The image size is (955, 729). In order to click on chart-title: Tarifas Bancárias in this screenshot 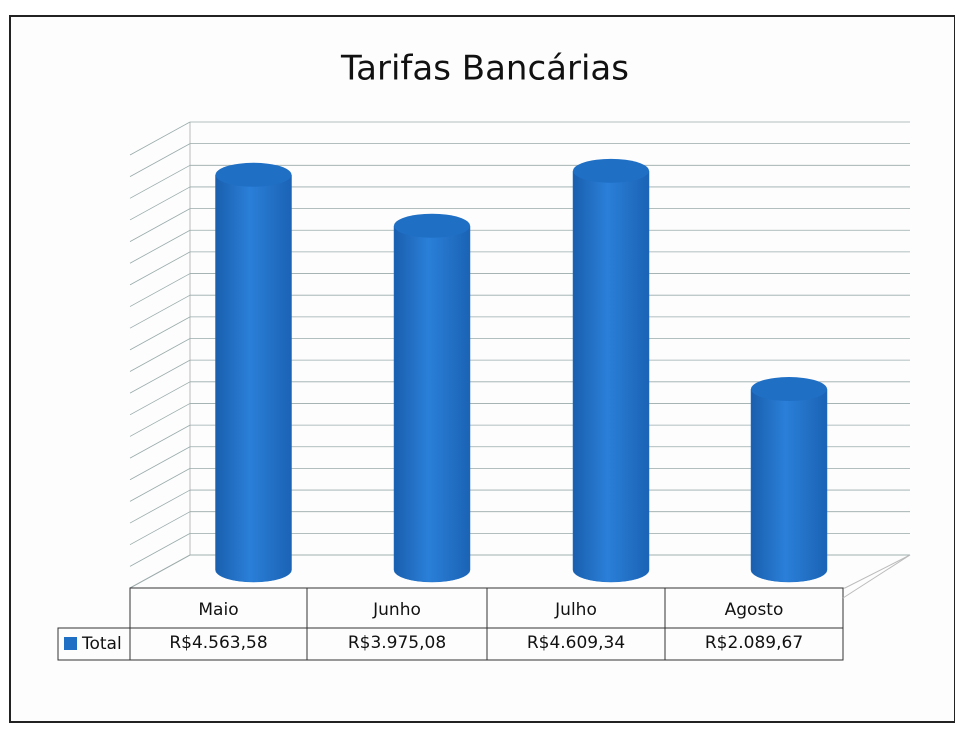, I will do `click(484, 69)`.